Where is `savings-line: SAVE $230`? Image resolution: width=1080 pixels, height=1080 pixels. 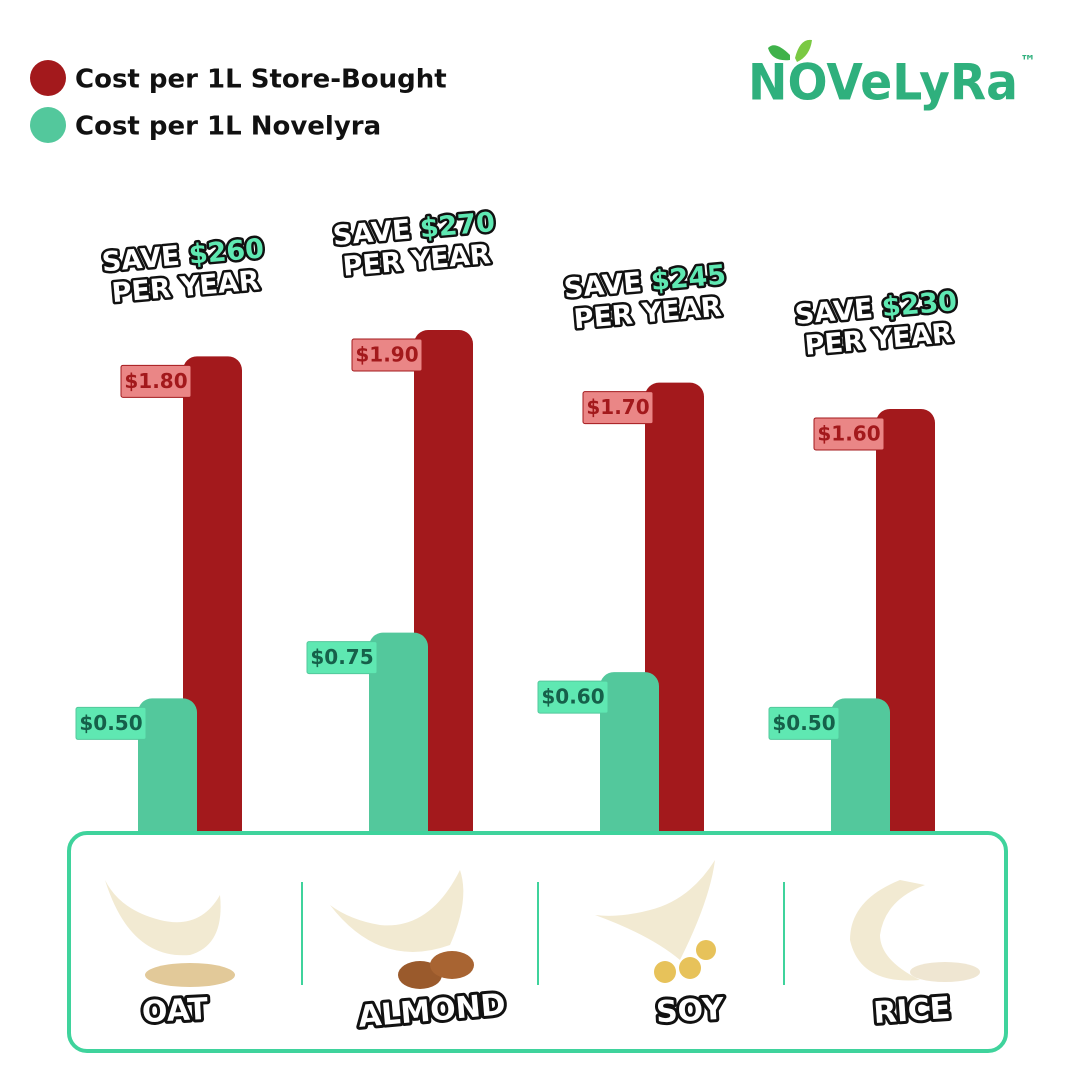
savings-line: SAVE $230 is located at coordinates (876, 307).